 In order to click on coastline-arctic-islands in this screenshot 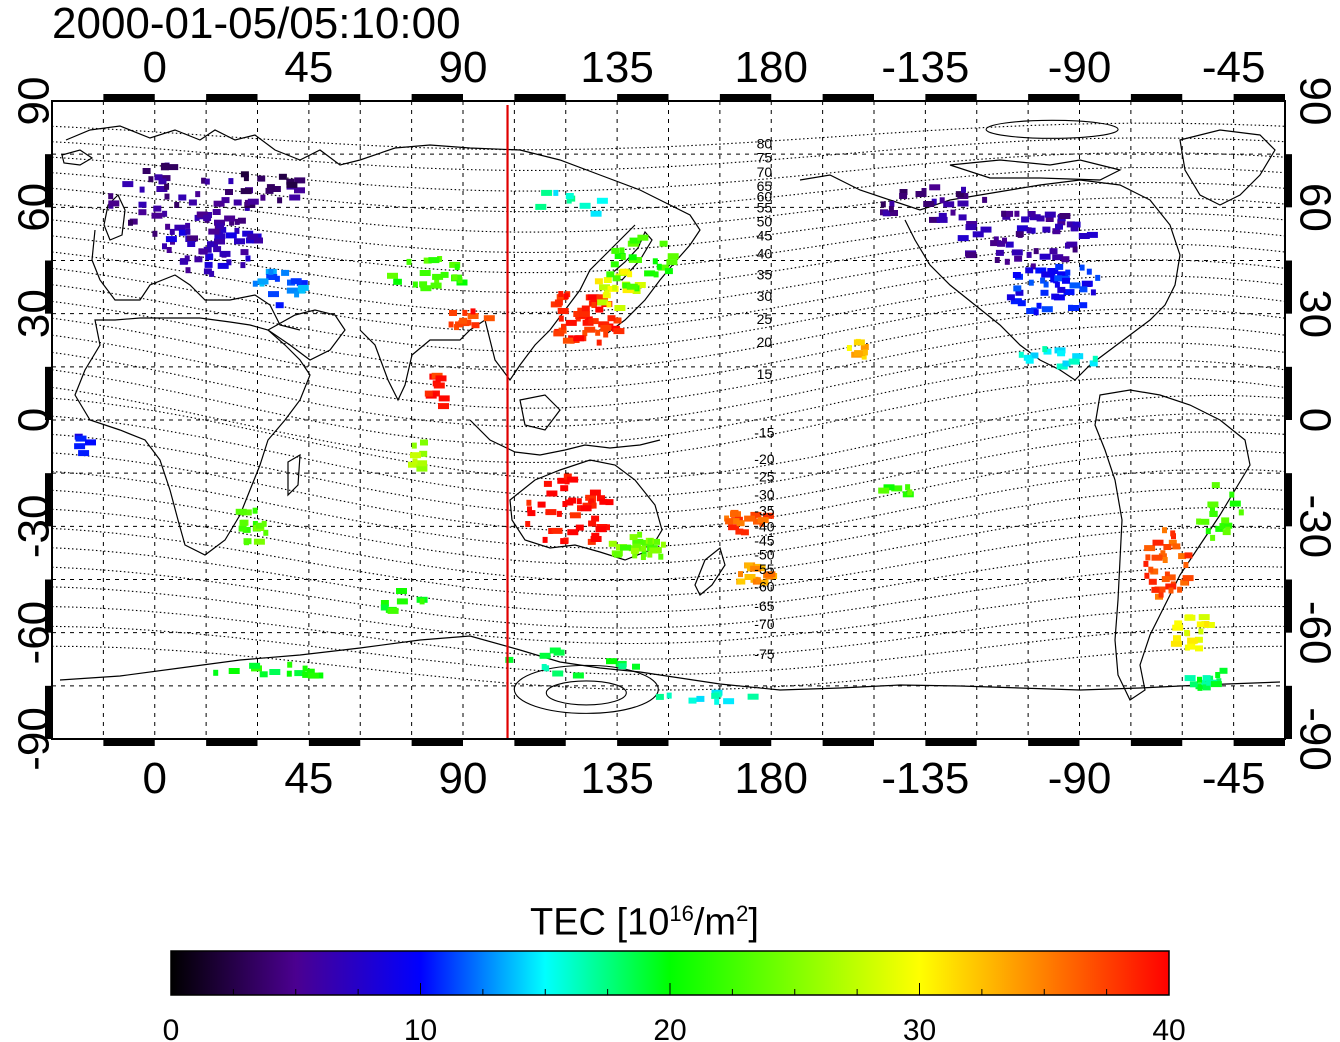, I will do `click(1035, 170)`.